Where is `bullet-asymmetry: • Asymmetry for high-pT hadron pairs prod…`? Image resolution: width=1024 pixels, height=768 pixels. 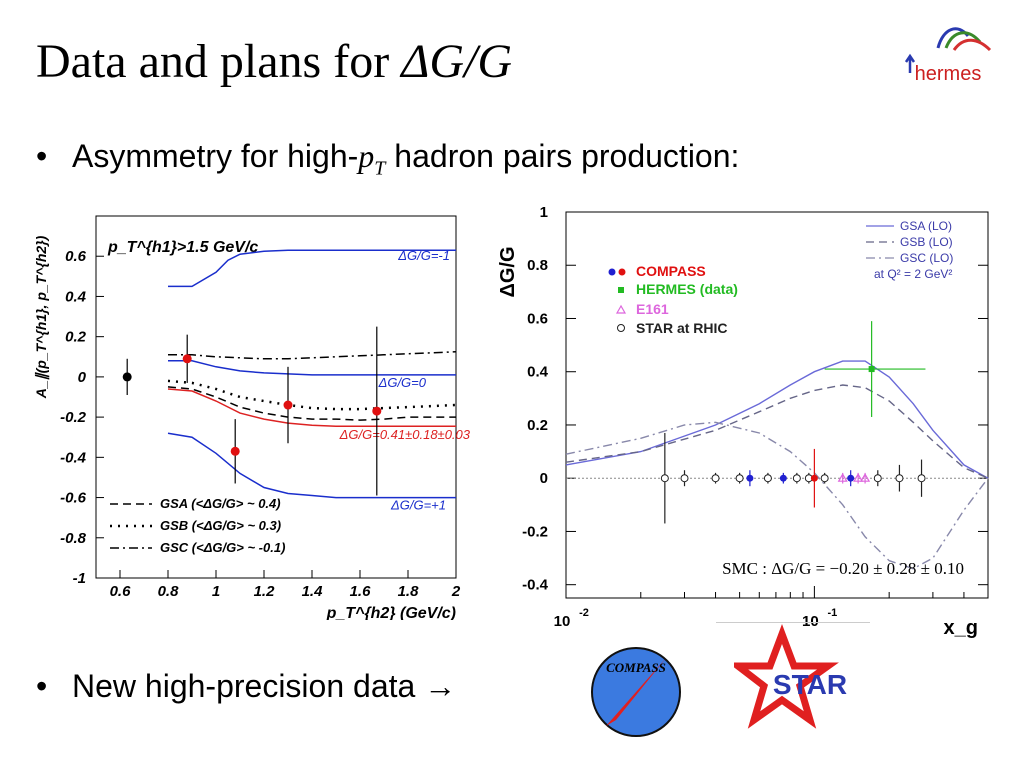 bullet-asymmetry: • Asymmetry for high-pT hadron pairs prod… is located at coordinates (387, 159).